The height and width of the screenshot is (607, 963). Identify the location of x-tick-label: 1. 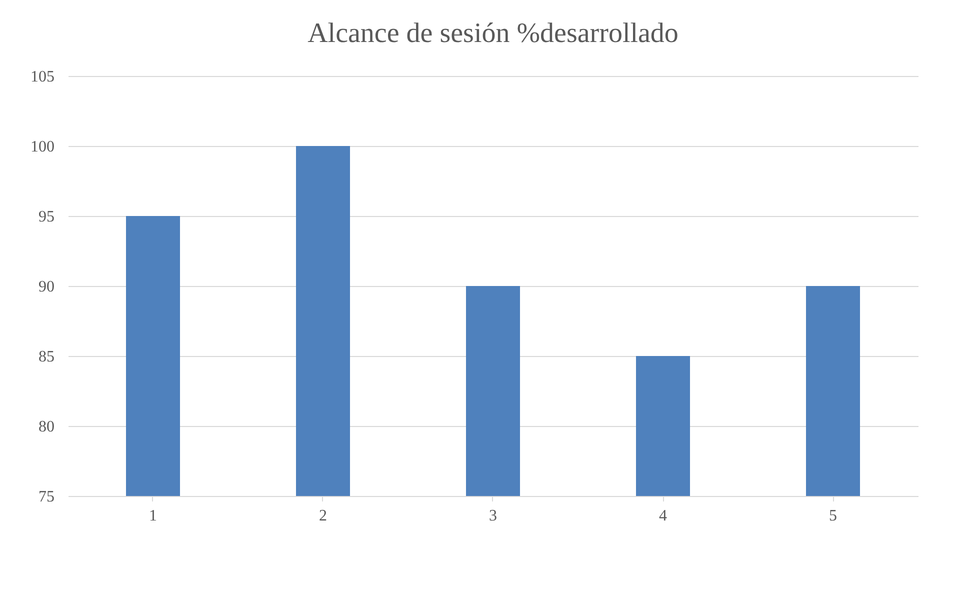
(153, 516).